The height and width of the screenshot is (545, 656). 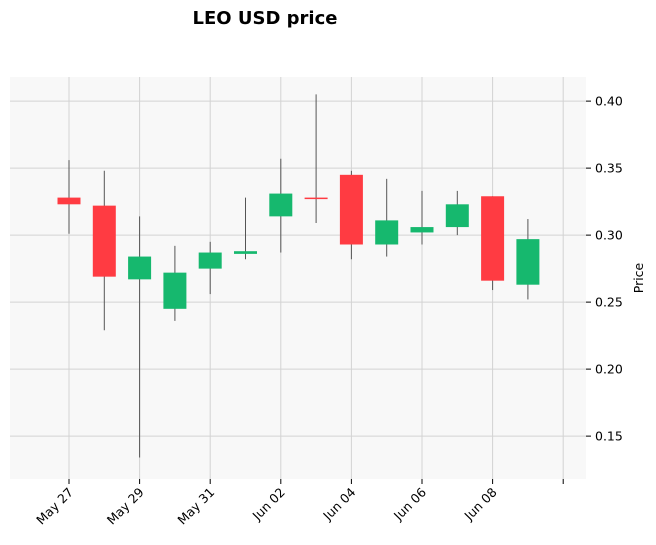 I want to click on x-tick-label: May 27, so click(x=54, y=506).